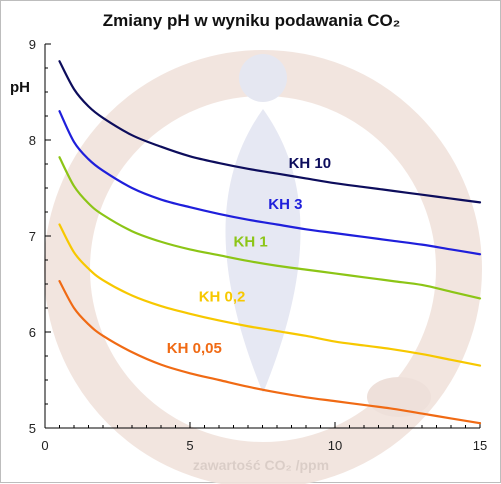 This screenshot has width=501, height=484. Describe the element at coordinates (194, 348) in the screenshot. I see `series-label-4: KH 0,05` at that location.